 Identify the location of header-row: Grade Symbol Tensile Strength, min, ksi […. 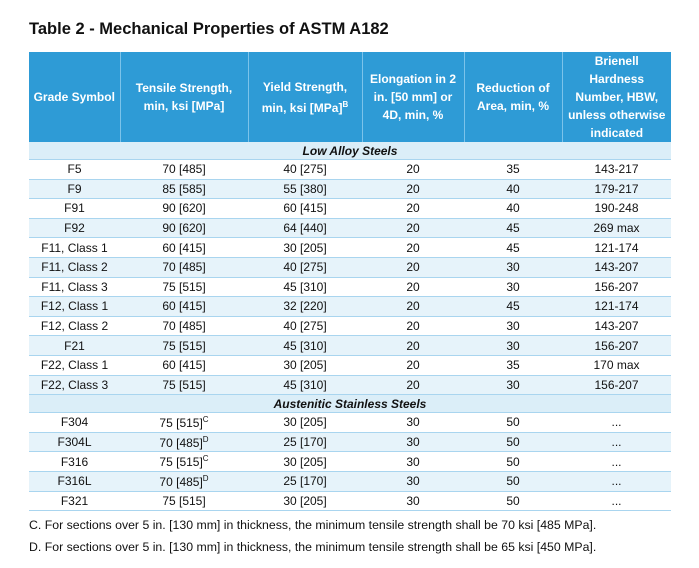
(350, 97).